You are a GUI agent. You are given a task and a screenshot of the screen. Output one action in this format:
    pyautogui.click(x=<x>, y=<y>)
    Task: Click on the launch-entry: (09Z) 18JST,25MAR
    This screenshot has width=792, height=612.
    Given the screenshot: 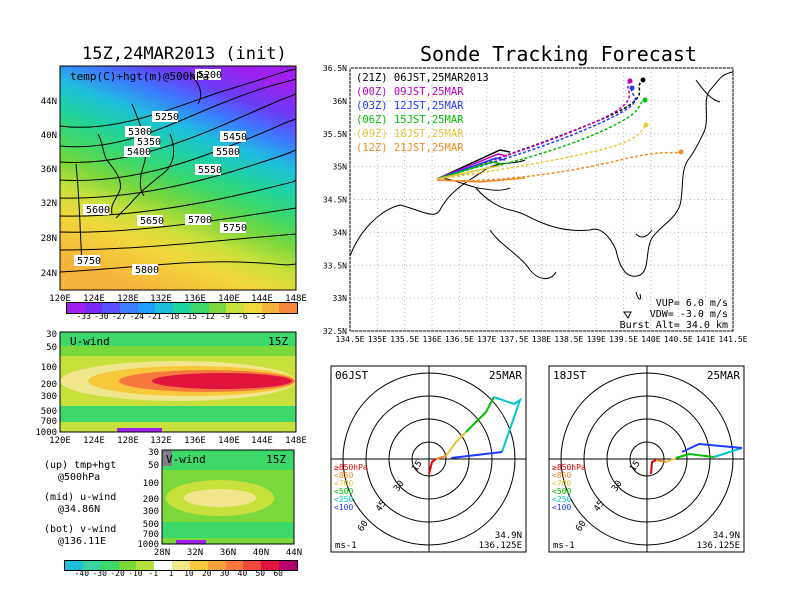 What is the action you would take?
    pyautogui.click(x=410, y=134)
    